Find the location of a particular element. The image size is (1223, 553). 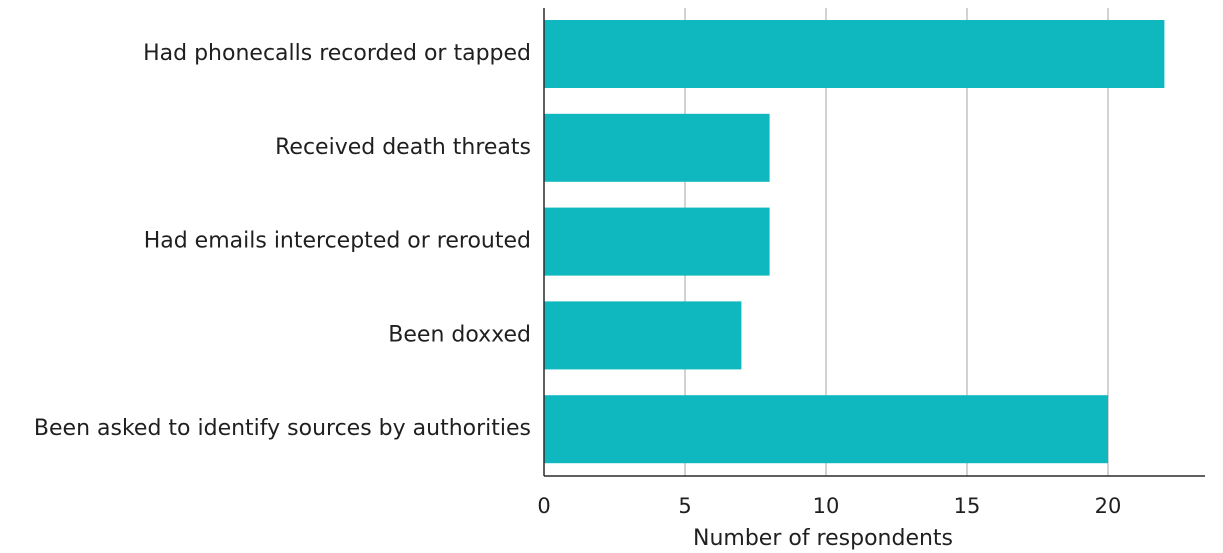

x-tick-label-15: 15 is located at coordinates (967, 506).